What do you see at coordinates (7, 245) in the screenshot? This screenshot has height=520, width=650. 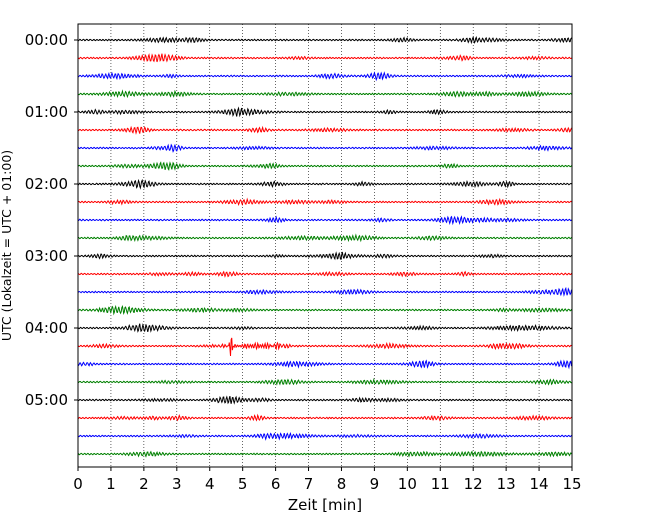 I see `y-axis-title: UTC (Lokalzeit = UTC + 01:00)` at bounding box center [7, 245].